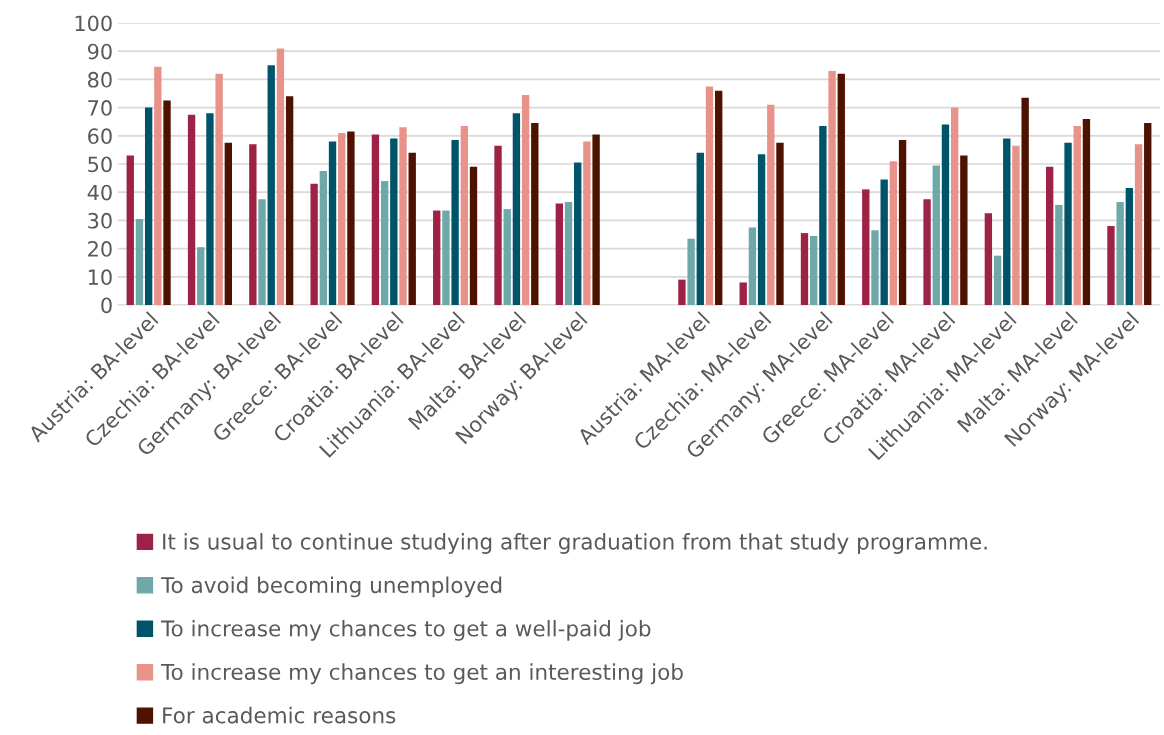 Image resolution: width=1164 pixels, height=735 pixels. I want to click on y-tick-label: 100, so click(93, 23).